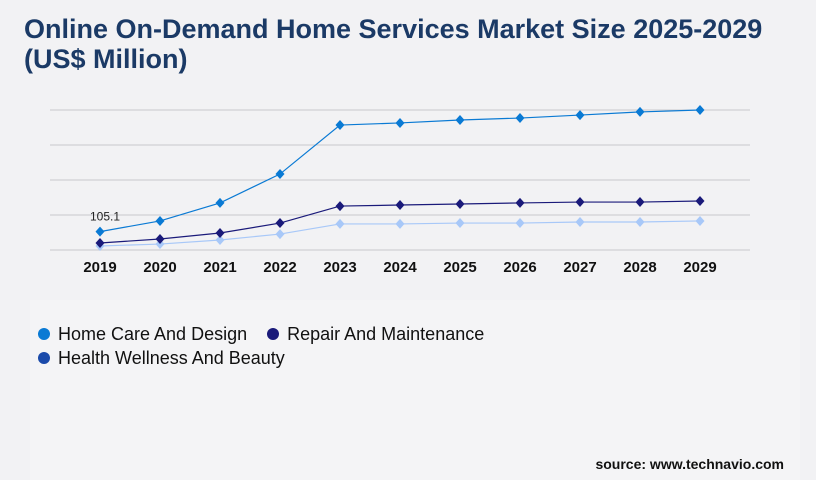  I want to click on x-tick-label: 2028, so click(639, 267).